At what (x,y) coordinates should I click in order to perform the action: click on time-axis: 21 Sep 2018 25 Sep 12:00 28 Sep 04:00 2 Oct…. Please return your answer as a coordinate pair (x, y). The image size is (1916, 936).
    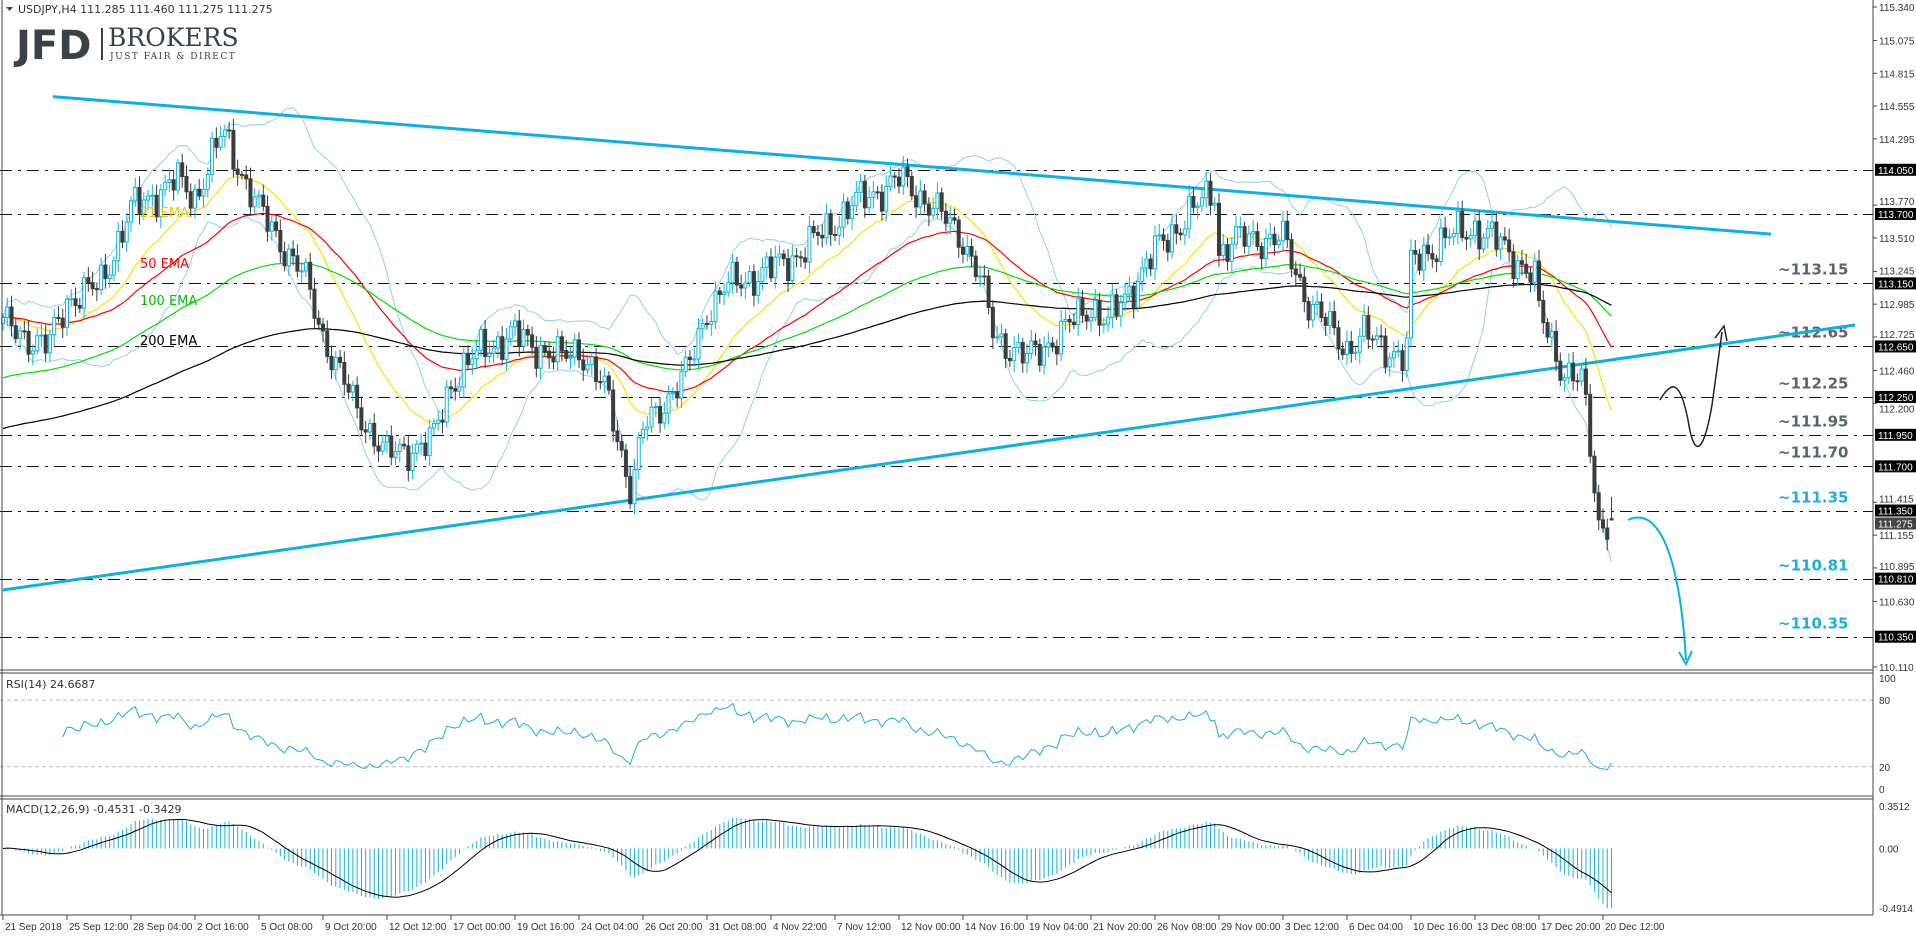
    Looking at the image, I should click on (833, 924).